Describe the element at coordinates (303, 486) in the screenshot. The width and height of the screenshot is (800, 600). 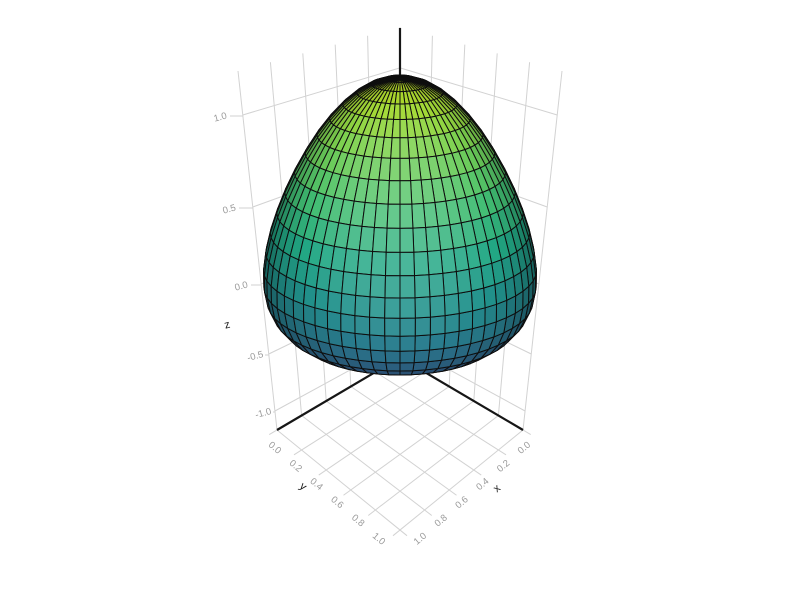
I see `axis-title-y: y` at that location.